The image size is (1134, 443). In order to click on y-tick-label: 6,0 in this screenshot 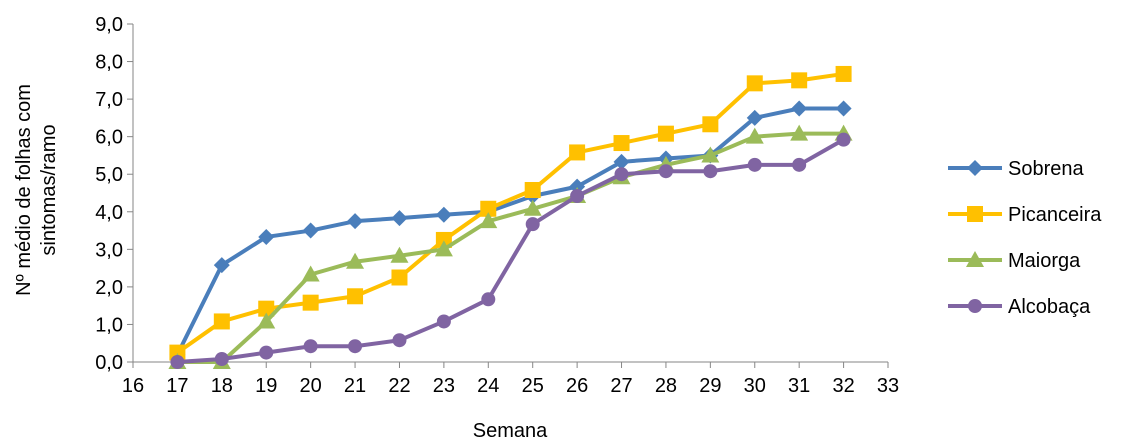, I will do `click(109, 138)`.